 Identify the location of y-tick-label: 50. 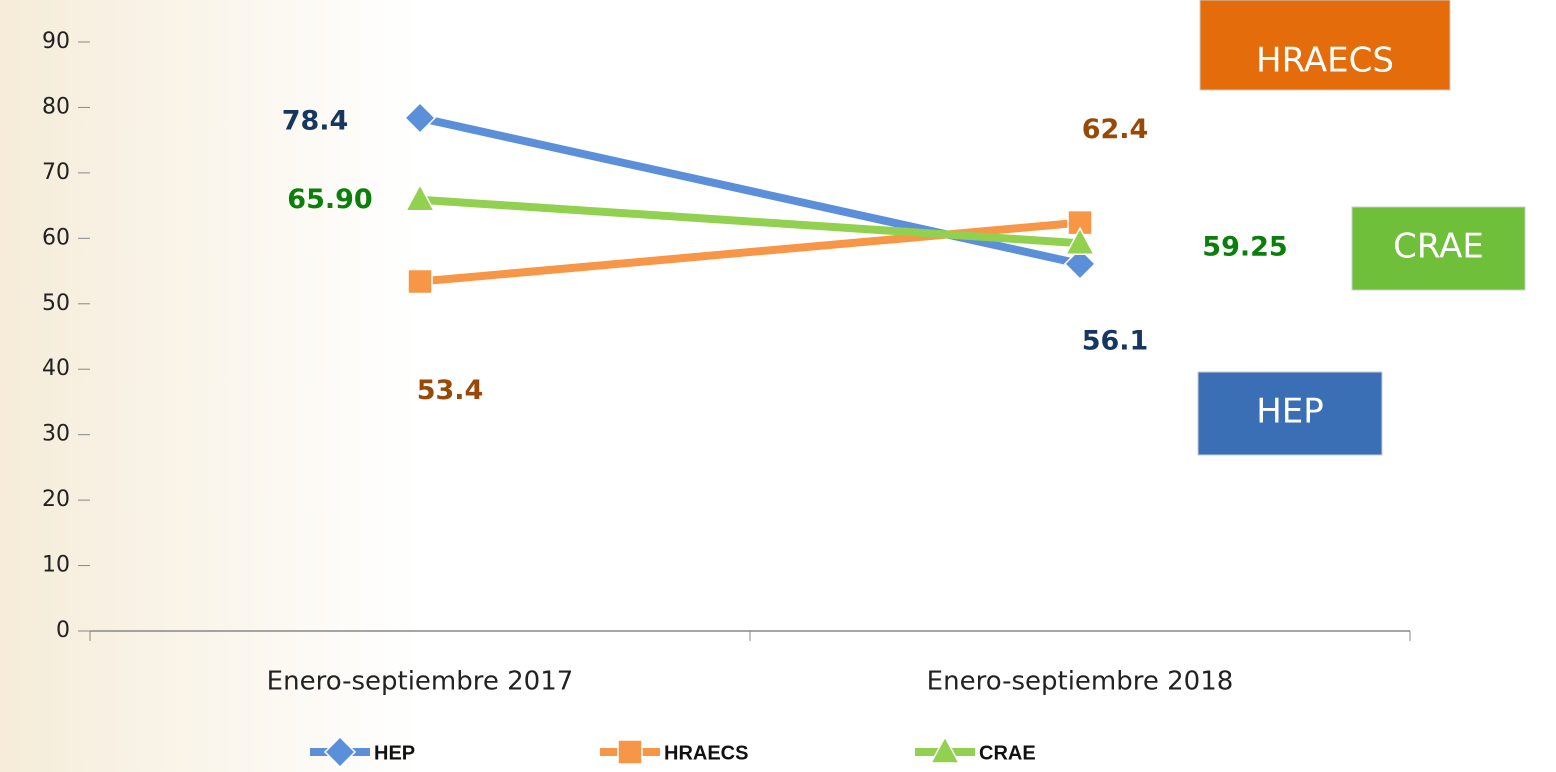
(56, 303).